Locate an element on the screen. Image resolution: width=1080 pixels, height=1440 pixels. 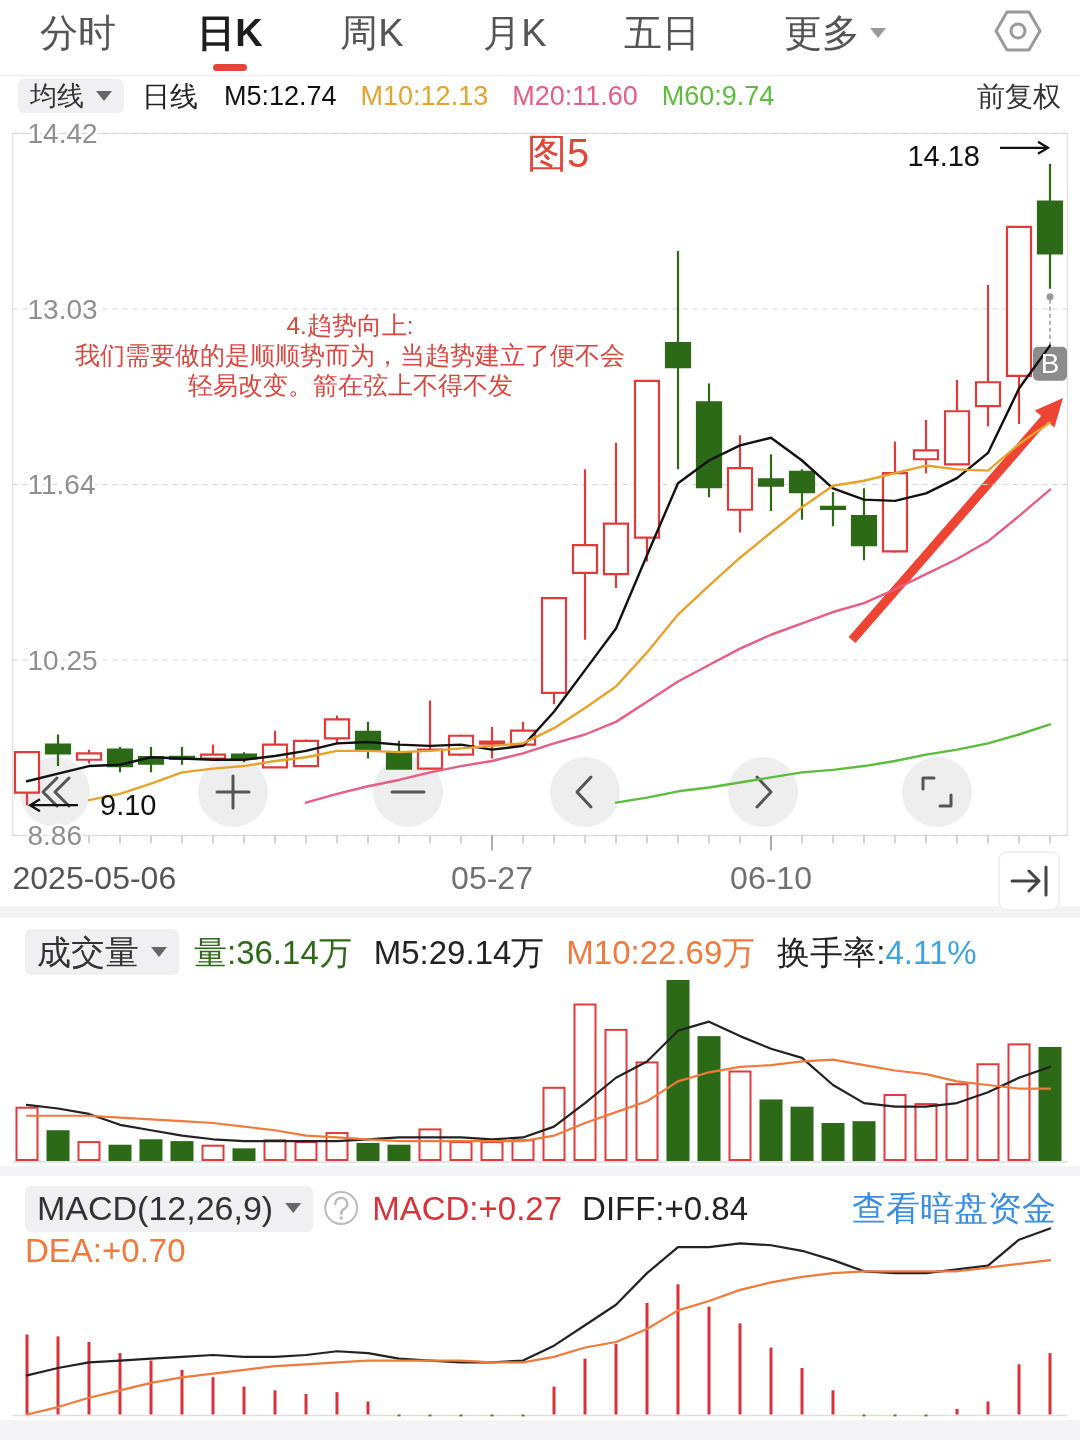
annotation: 9.10 is located at coordinates (128, 805).